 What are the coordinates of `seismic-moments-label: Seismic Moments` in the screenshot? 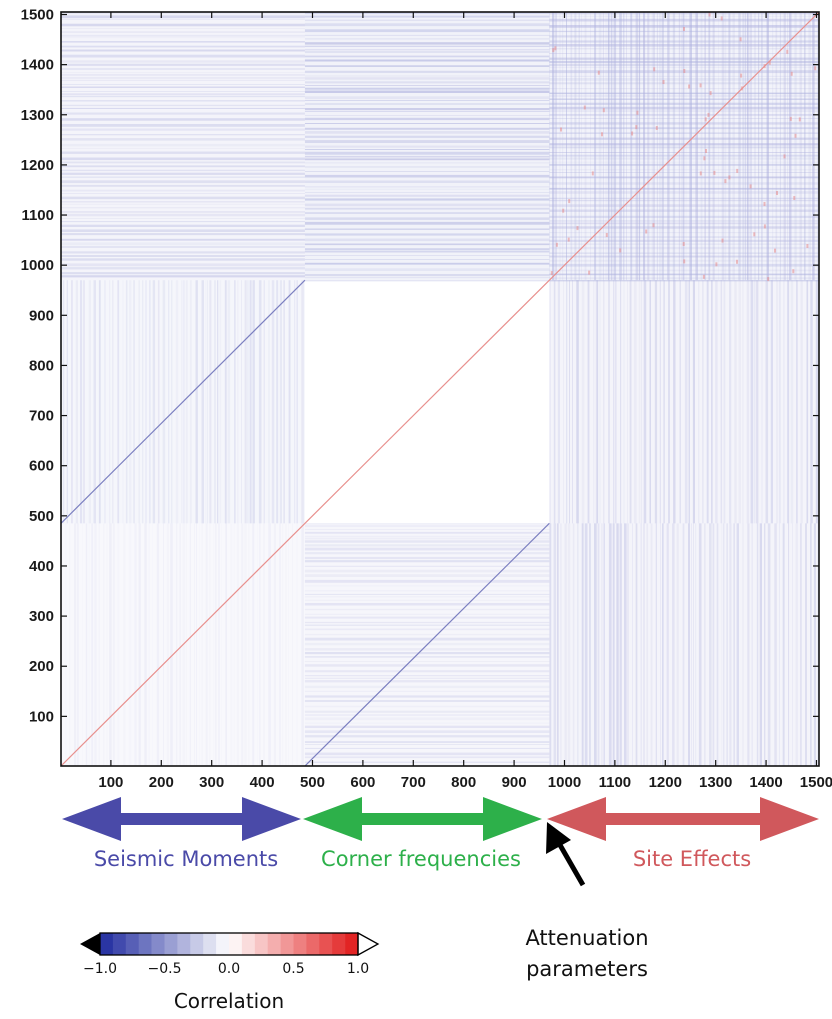 It's located at (186, 859).